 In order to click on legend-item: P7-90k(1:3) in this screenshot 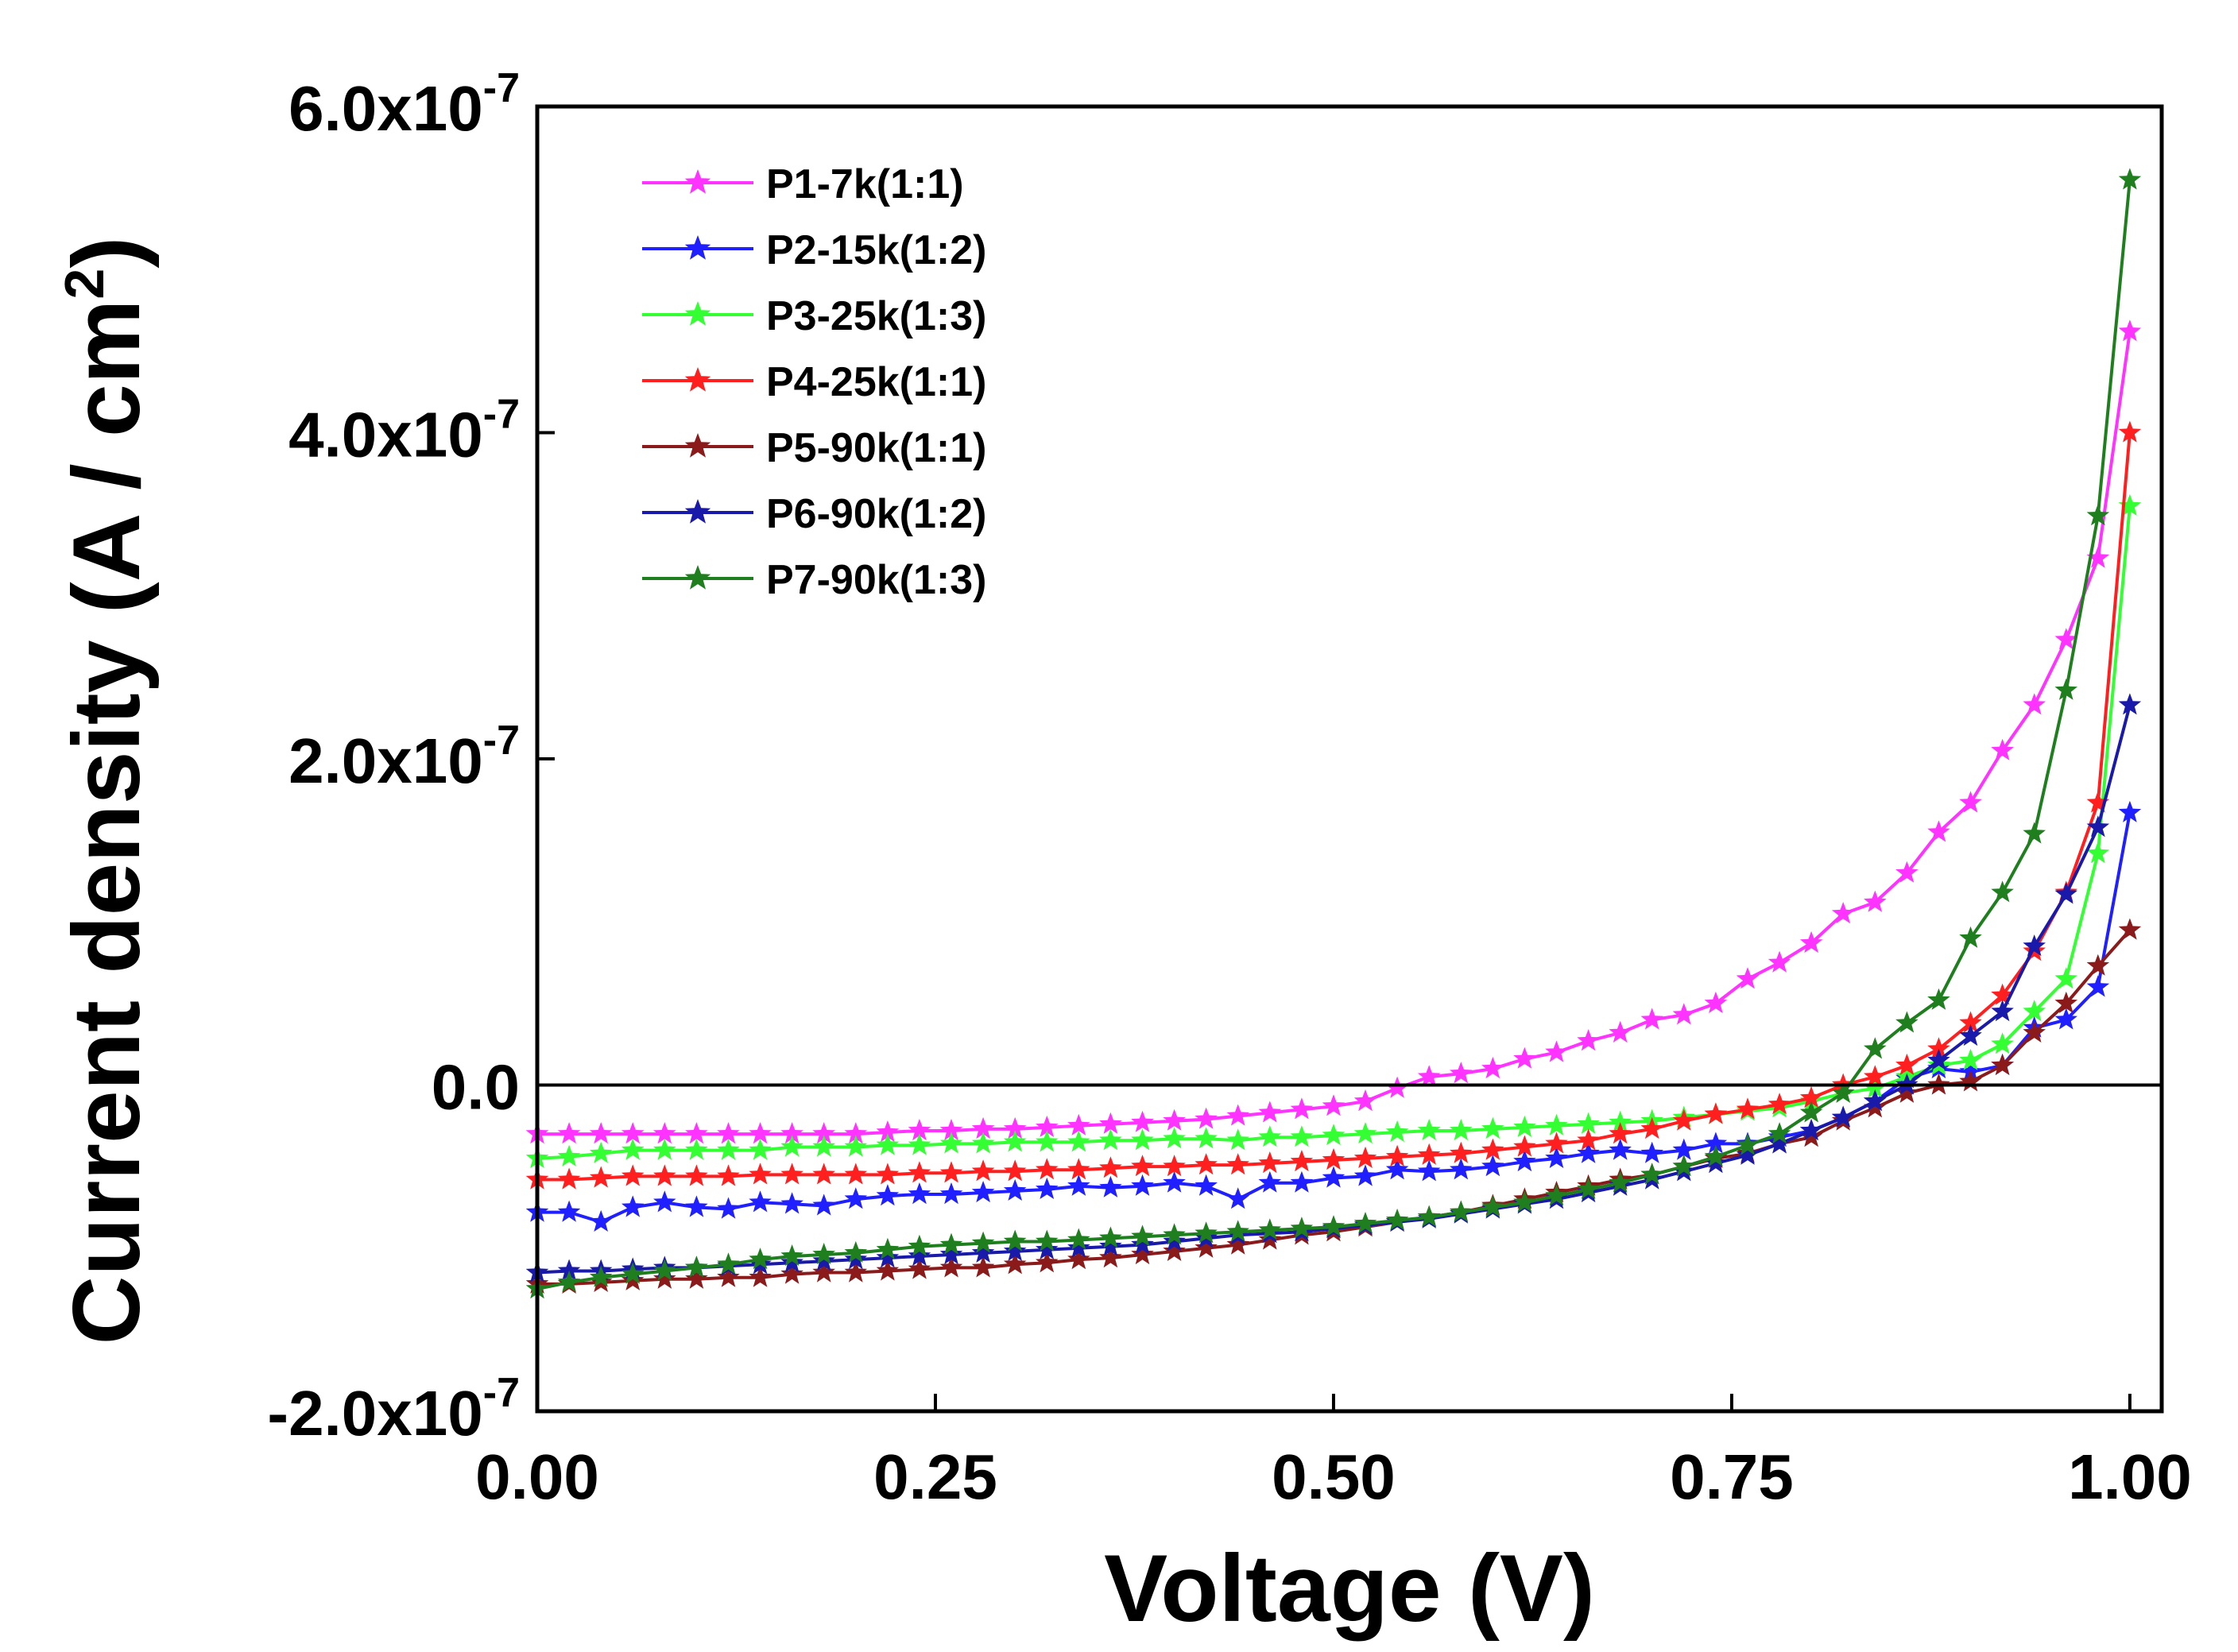, I will do `click(814, 580)`.